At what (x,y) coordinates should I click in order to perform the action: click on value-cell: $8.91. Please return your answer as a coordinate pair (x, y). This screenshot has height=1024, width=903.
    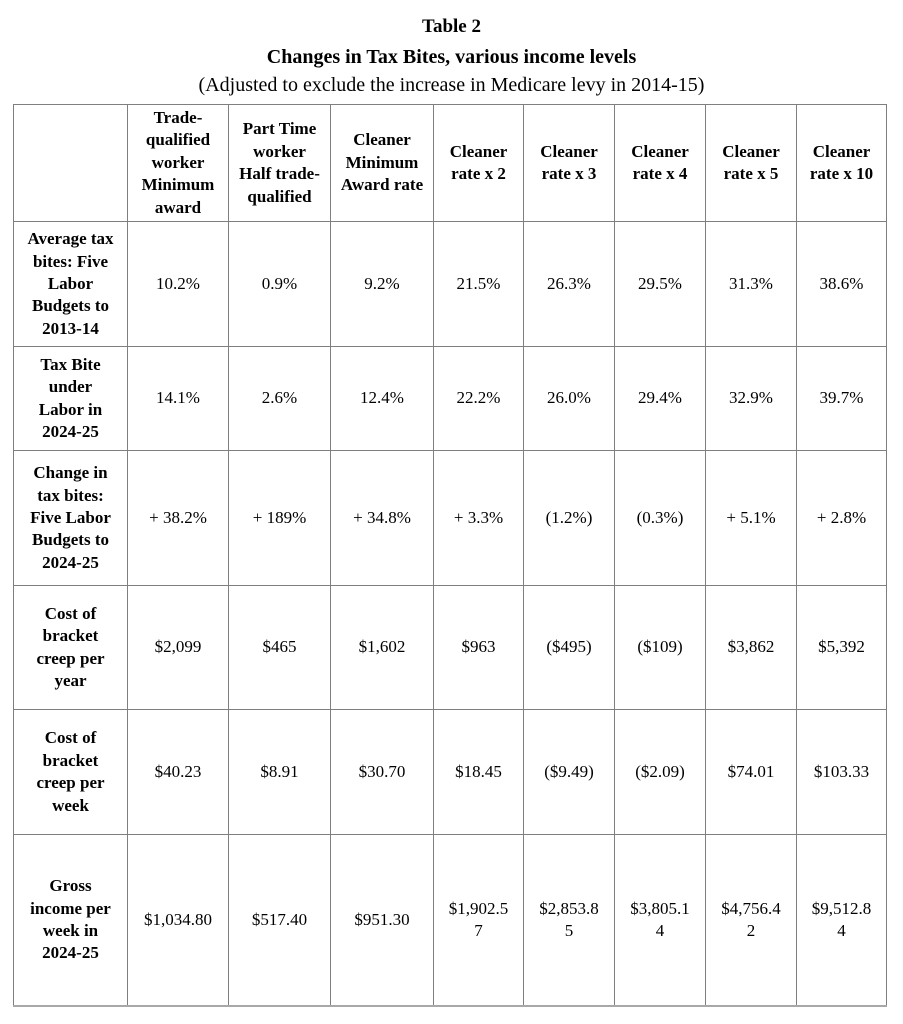
    Looking at the image, I should click on (279, 772).